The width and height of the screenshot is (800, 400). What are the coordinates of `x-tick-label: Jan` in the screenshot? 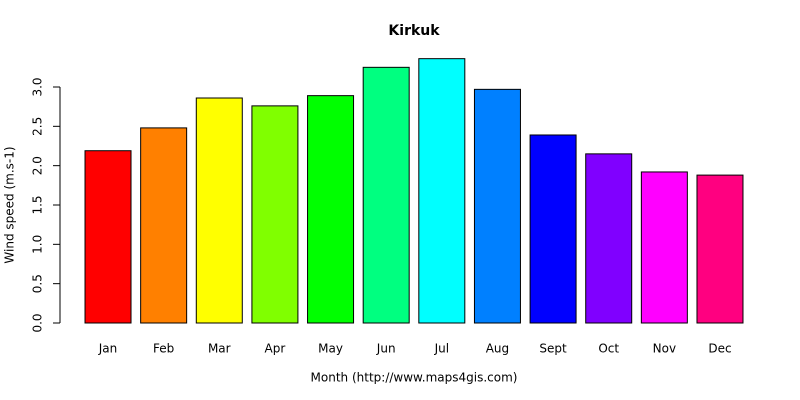 It's located at (108, 349).